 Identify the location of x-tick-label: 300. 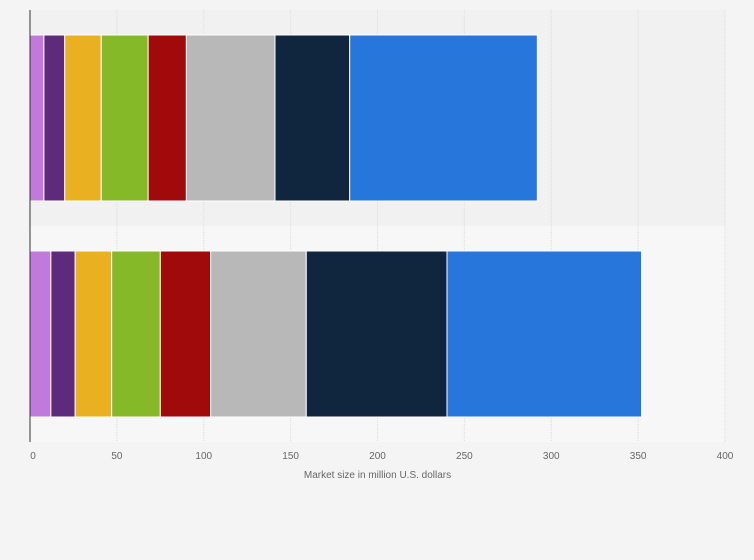
(551, 456).